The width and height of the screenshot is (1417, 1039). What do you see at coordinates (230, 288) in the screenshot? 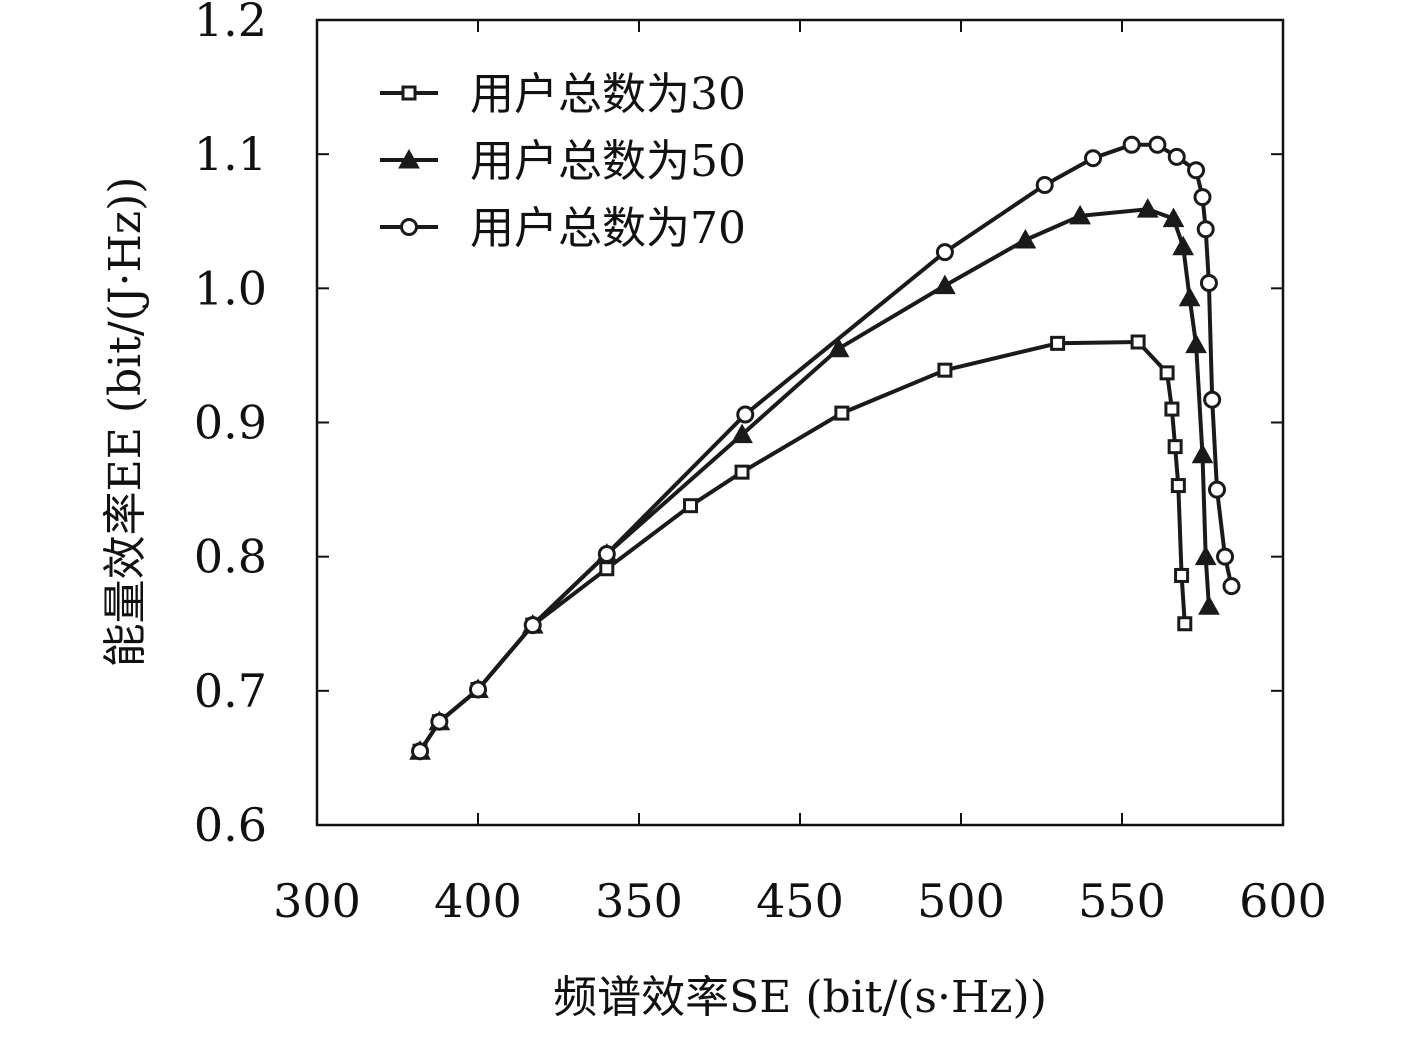
I see `y-tick-label: 1.0` at bounding box center [230, 288].